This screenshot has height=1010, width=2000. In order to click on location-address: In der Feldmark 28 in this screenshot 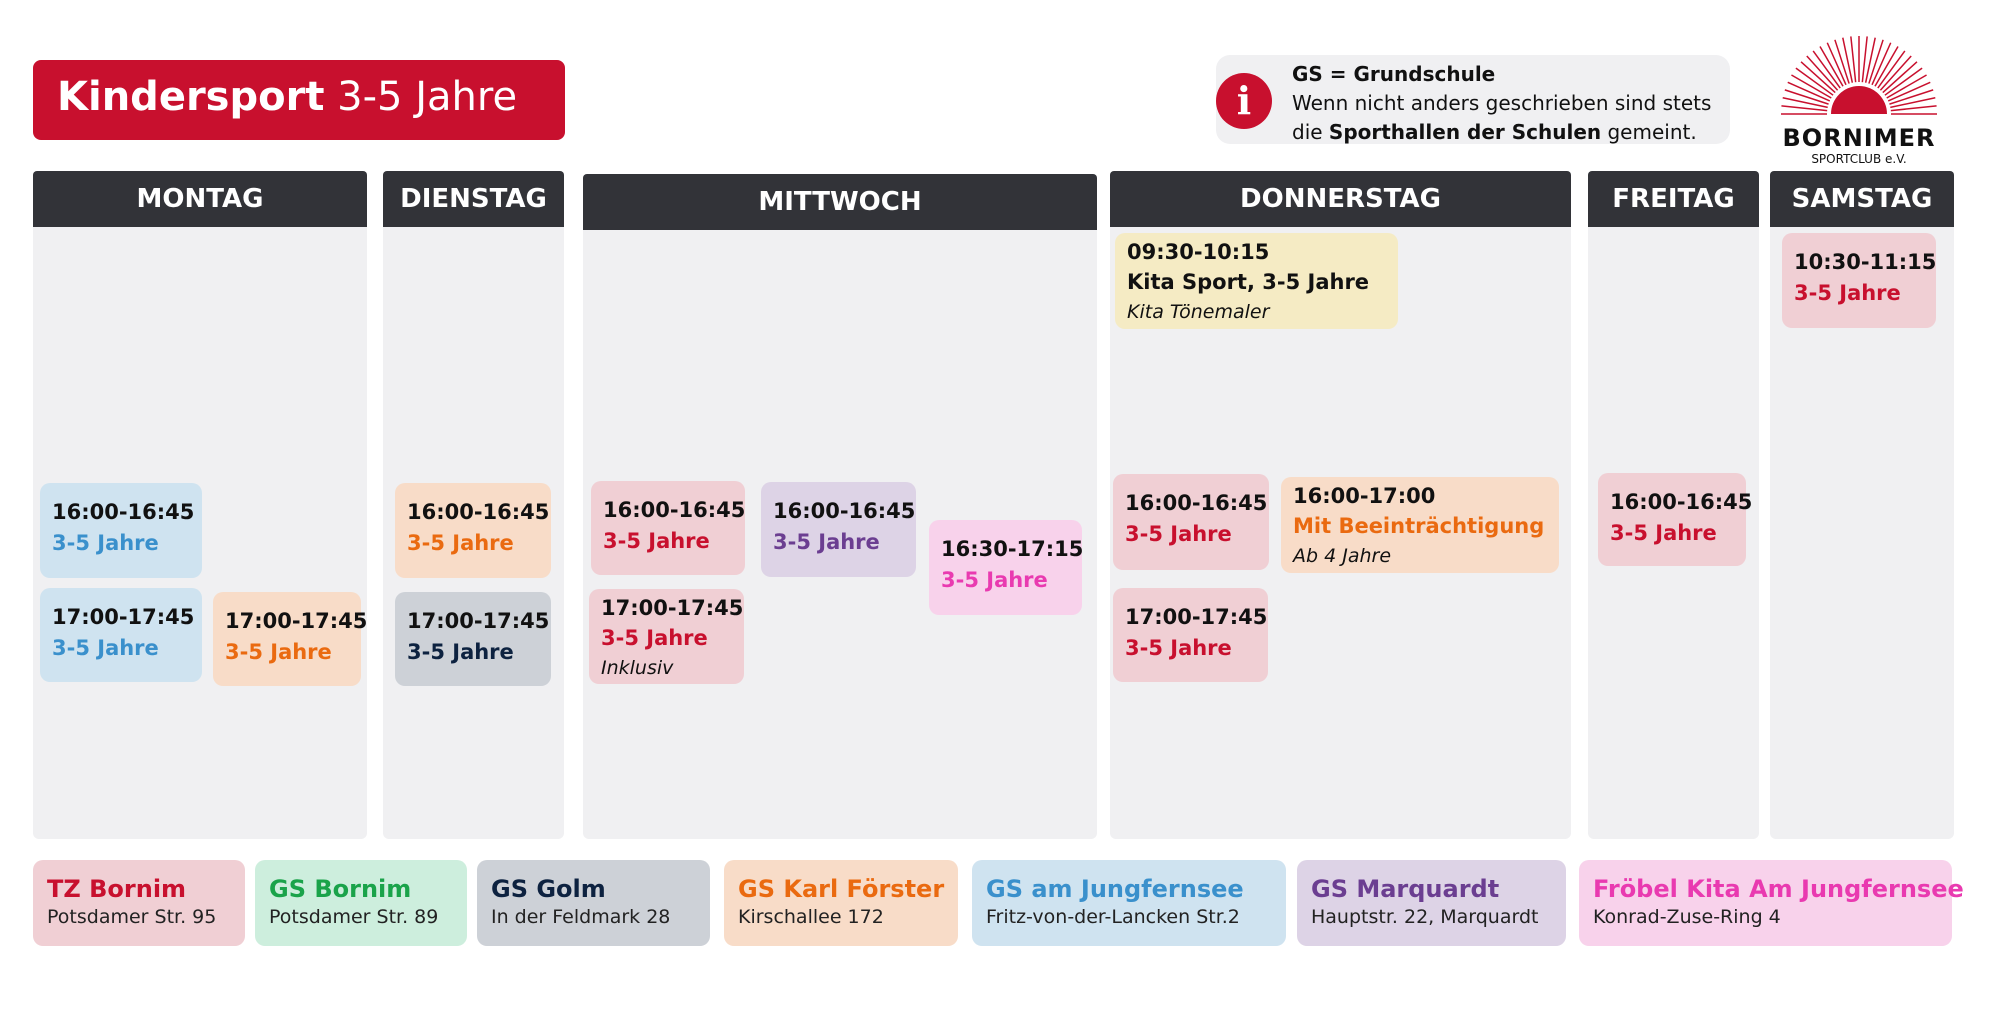, I will do `click(581, 917)`.